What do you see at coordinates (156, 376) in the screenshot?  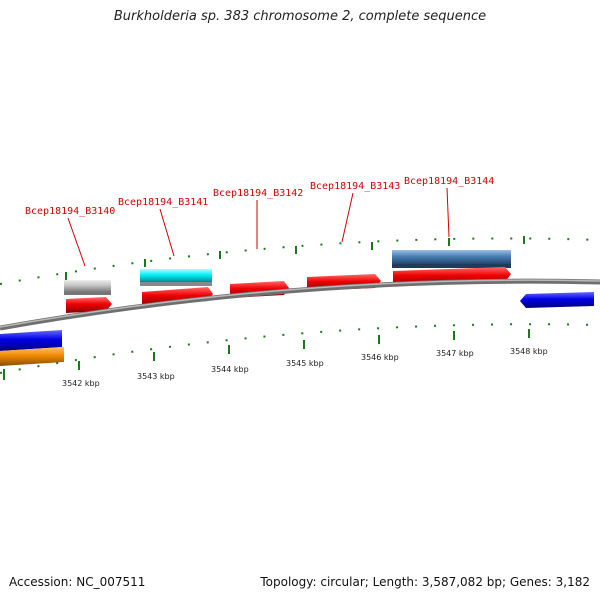 I see `kbp-label-3543: 3543 kbp` at bounding box center [156, 376].